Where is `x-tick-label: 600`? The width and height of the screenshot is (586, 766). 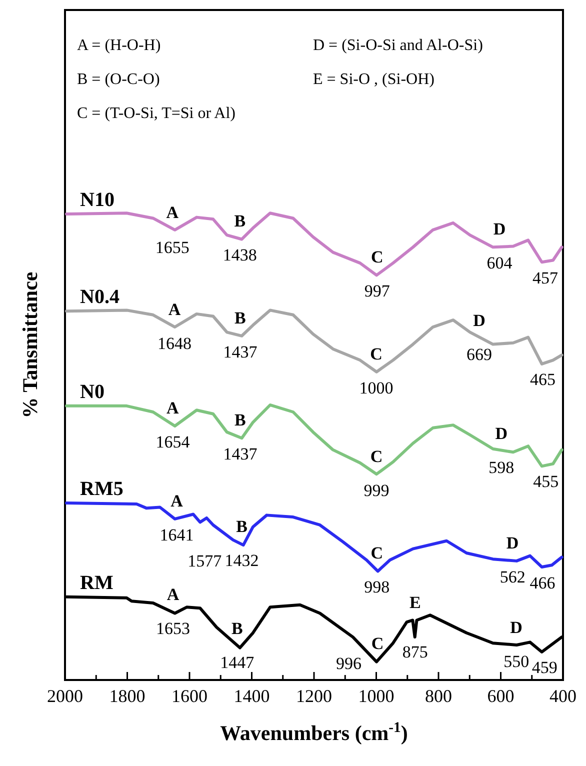 x-tick-label: 600 is located at coordinates (500, 696).